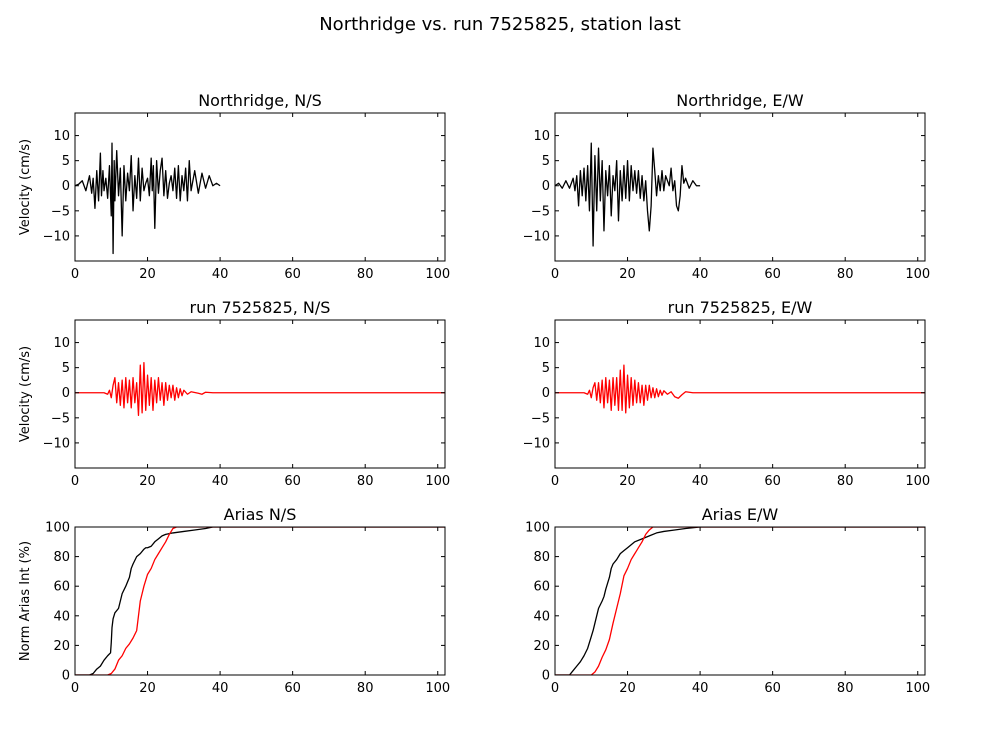 The width and height of the screenshot is (1000, 750). I want to click on figure-title: Northridge vs. run 7525825, station last, so click(500, 24).